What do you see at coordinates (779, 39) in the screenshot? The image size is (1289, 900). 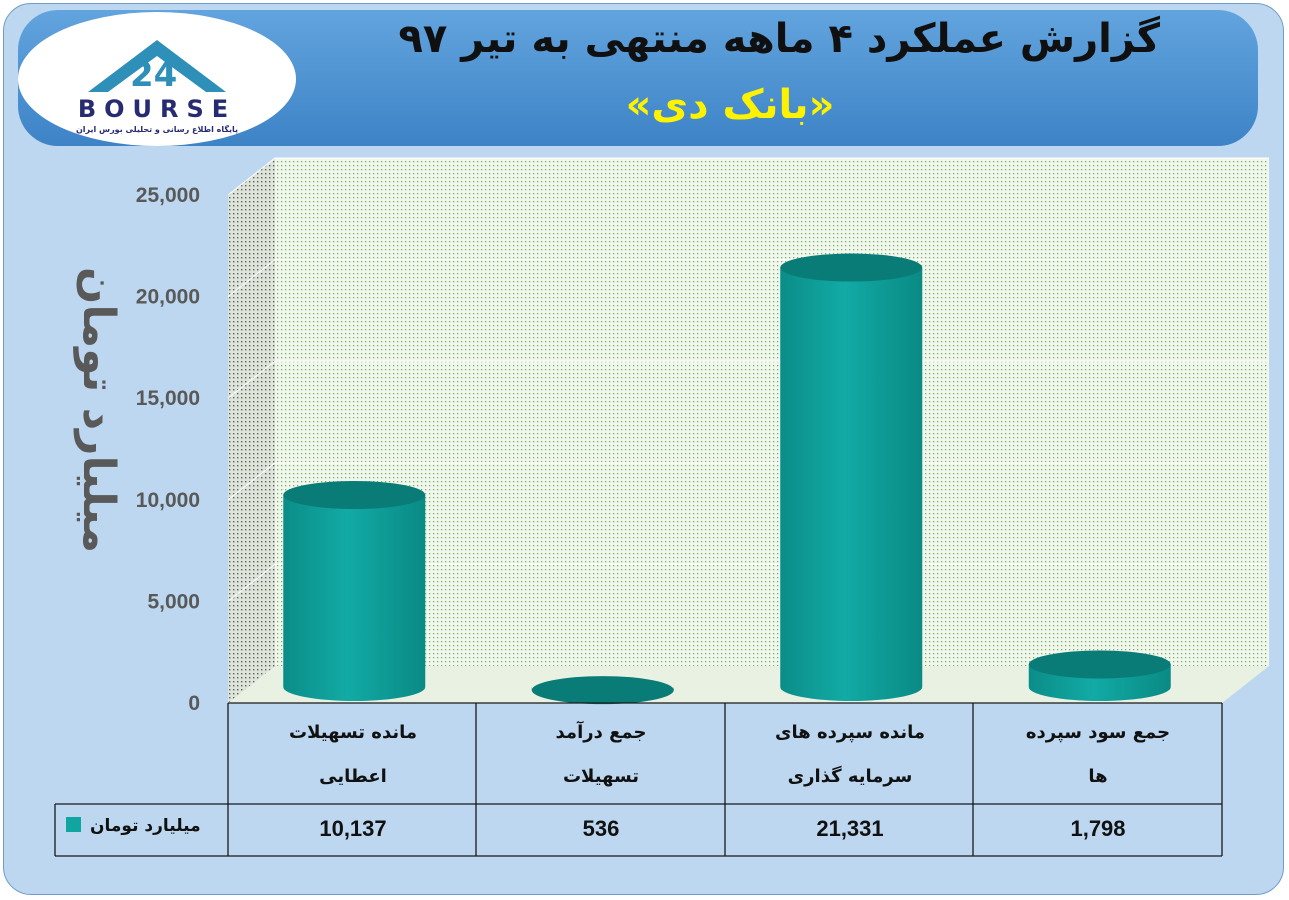 I see `page-title: گزارش عملکرد ۴ ماهه منتهی به تیر ۹۷` at bounding box center [779, 39].